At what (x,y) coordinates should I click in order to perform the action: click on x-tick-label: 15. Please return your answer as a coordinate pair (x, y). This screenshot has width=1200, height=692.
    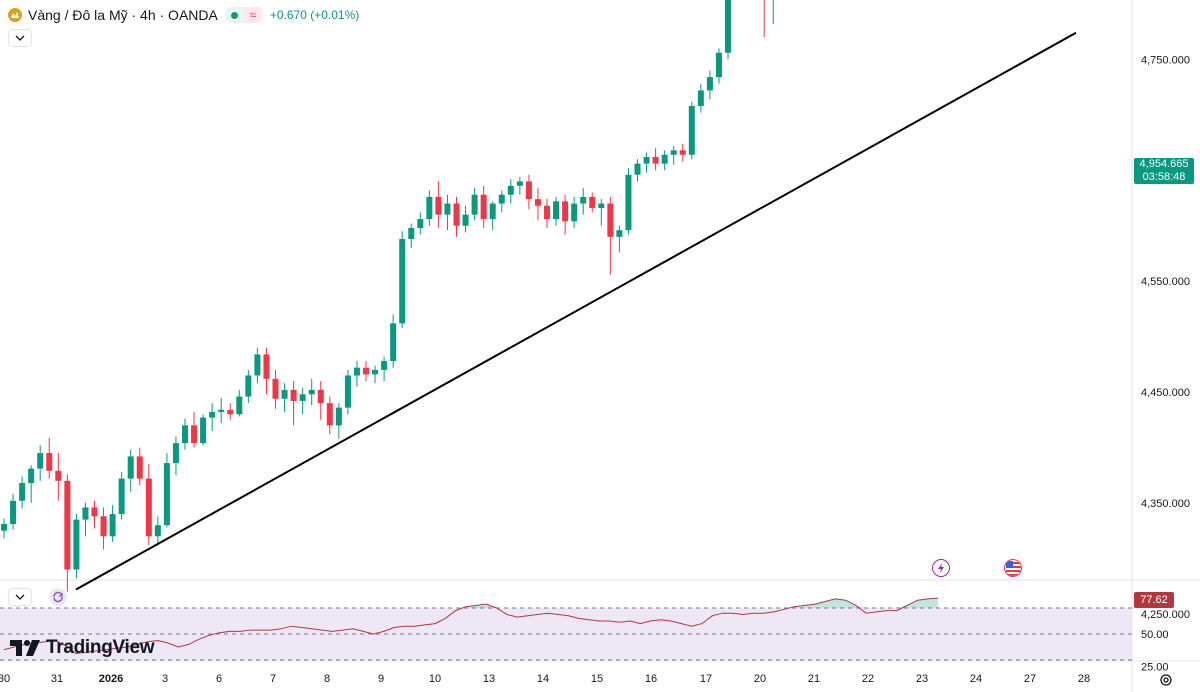
    Looking at the image, I should click on (597, 679).